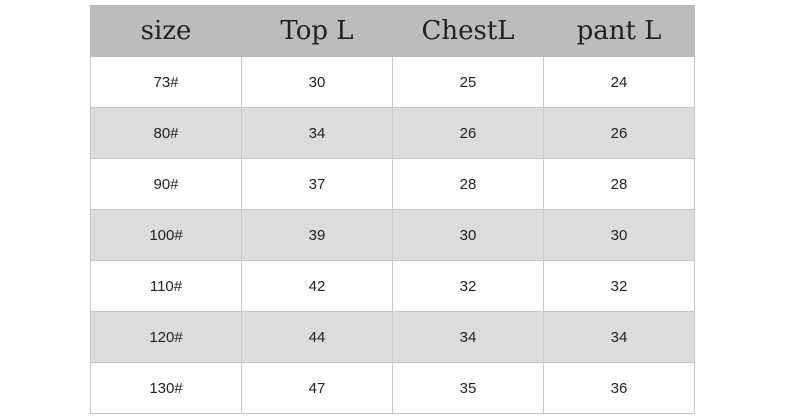 The height and width of the screenshot is (419, 790). What do you see at coordinates (166, 31) in the screenshot?
I see `header-cell: size` at bounding box center [166, 31].